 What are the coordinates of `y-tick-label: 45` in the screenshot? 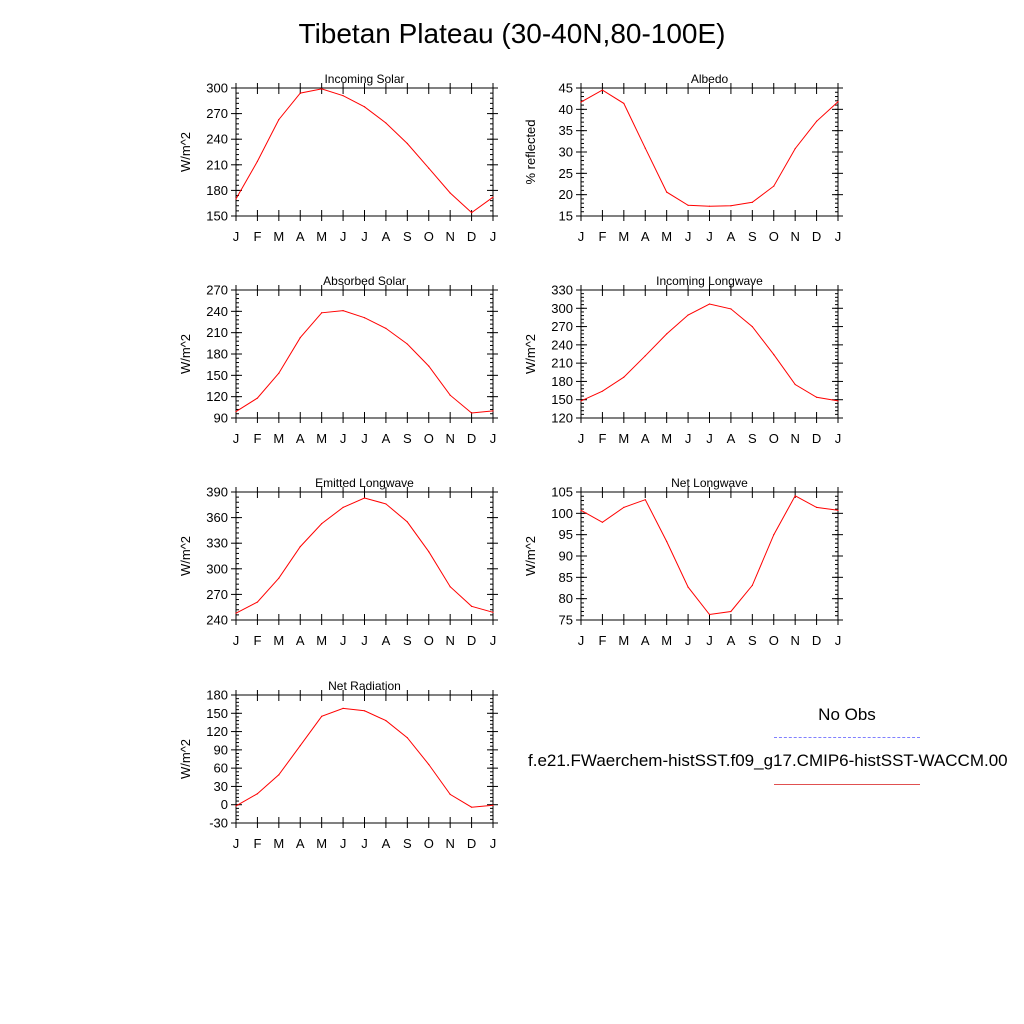 It's located at (566, 88).